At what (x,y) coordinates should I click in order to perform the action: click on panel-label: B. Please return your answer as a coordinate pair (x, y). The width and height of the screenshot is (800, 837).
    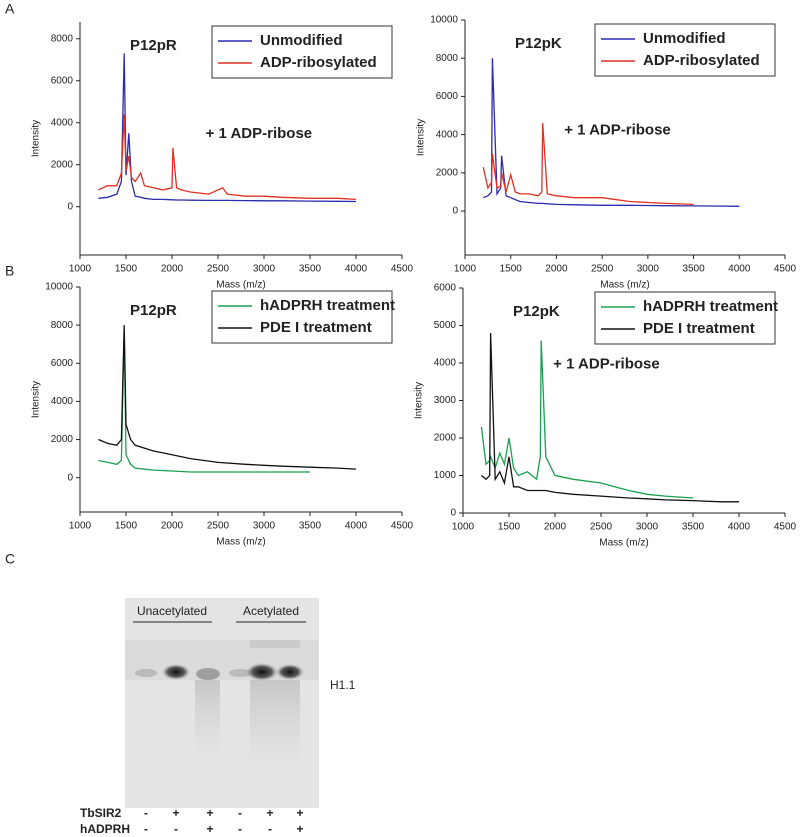
    Looking at the image, I should click on (9, 271).